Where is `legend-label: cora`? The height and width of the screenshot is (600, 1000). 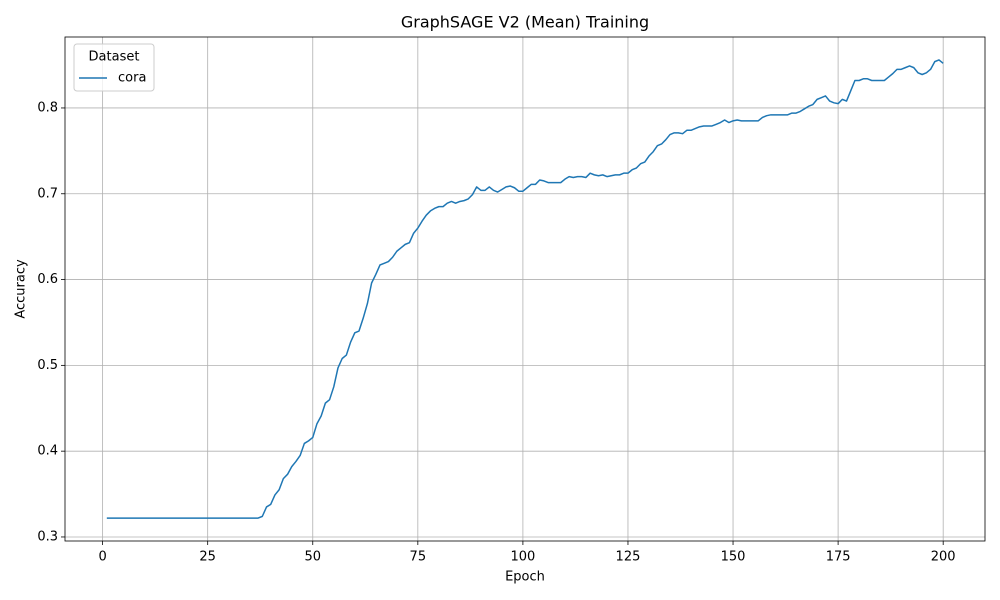
legend-label: cora is located at coordinates (132, 78).